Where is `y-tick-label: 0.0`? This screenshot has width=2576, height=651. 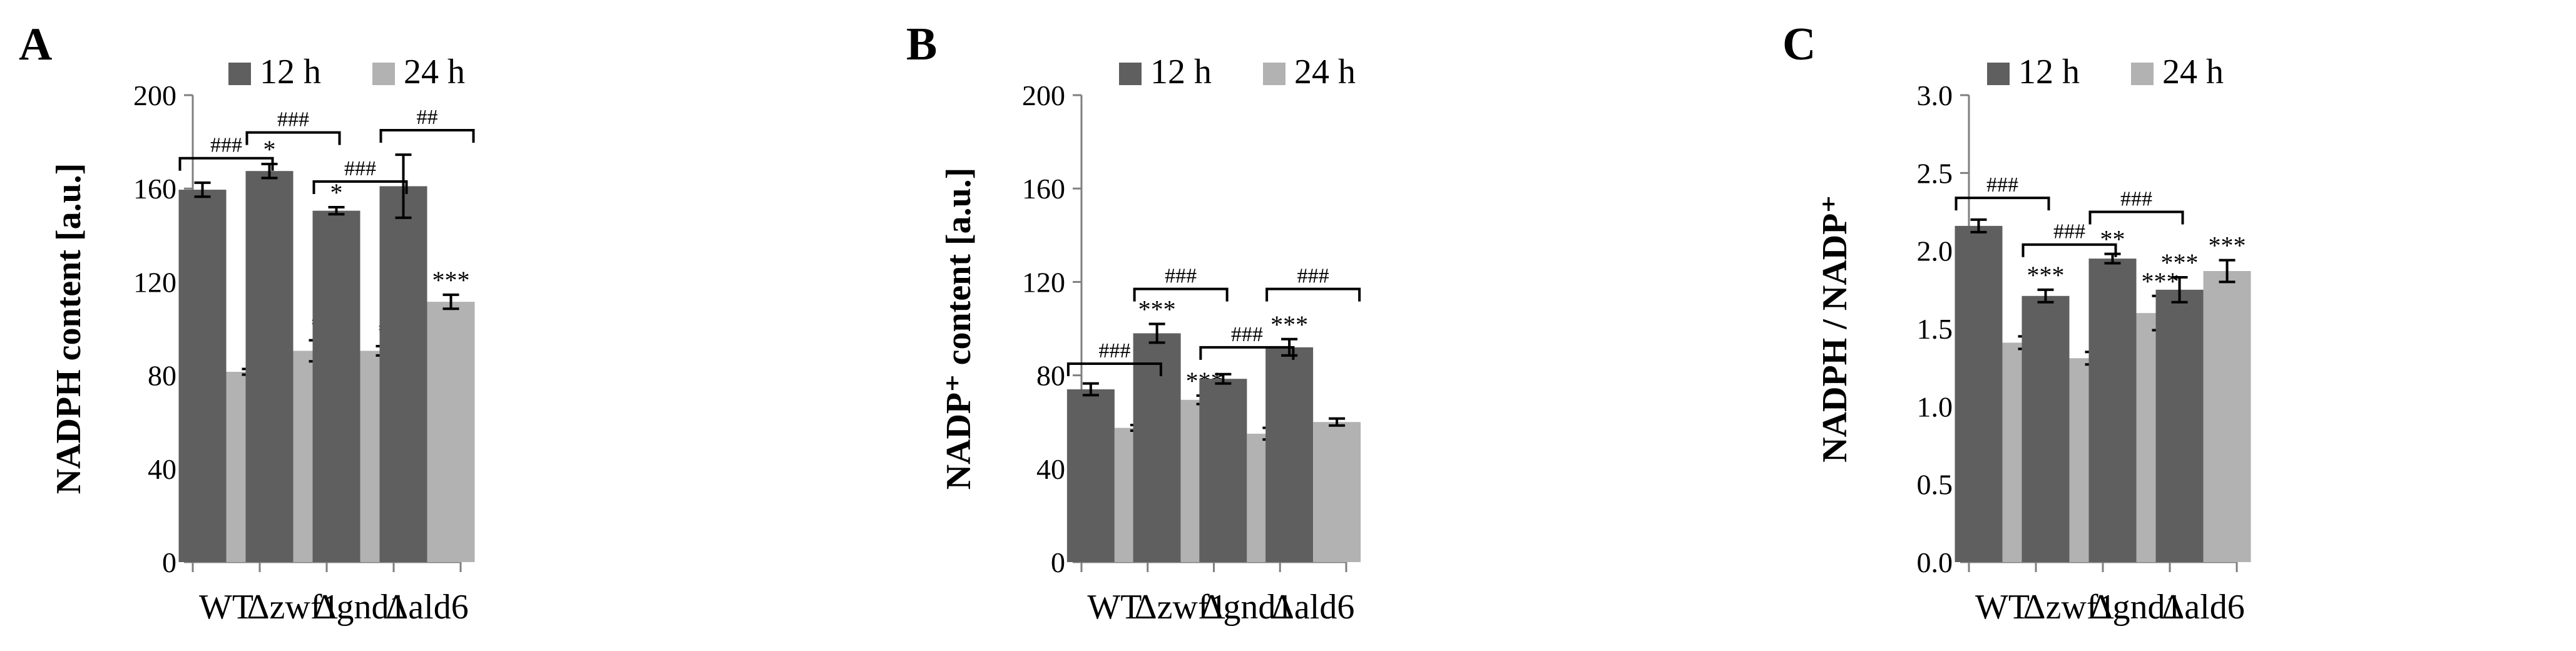
y-tick-label: 0.0 is located at coordinates (1935, 562).